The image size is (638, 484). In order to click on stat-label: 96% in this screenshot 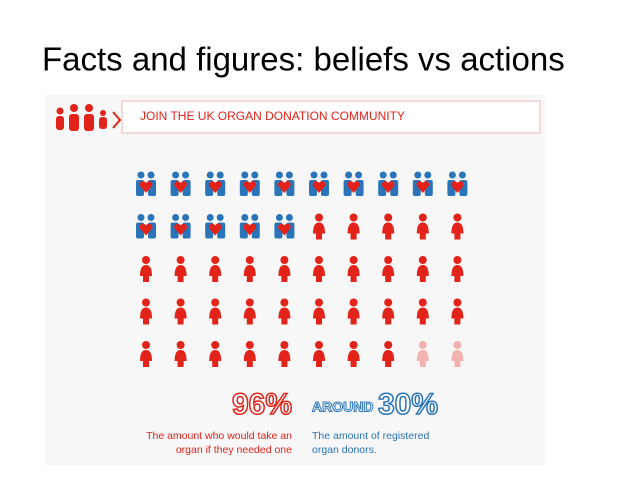, I will do `click(262, 404)`.